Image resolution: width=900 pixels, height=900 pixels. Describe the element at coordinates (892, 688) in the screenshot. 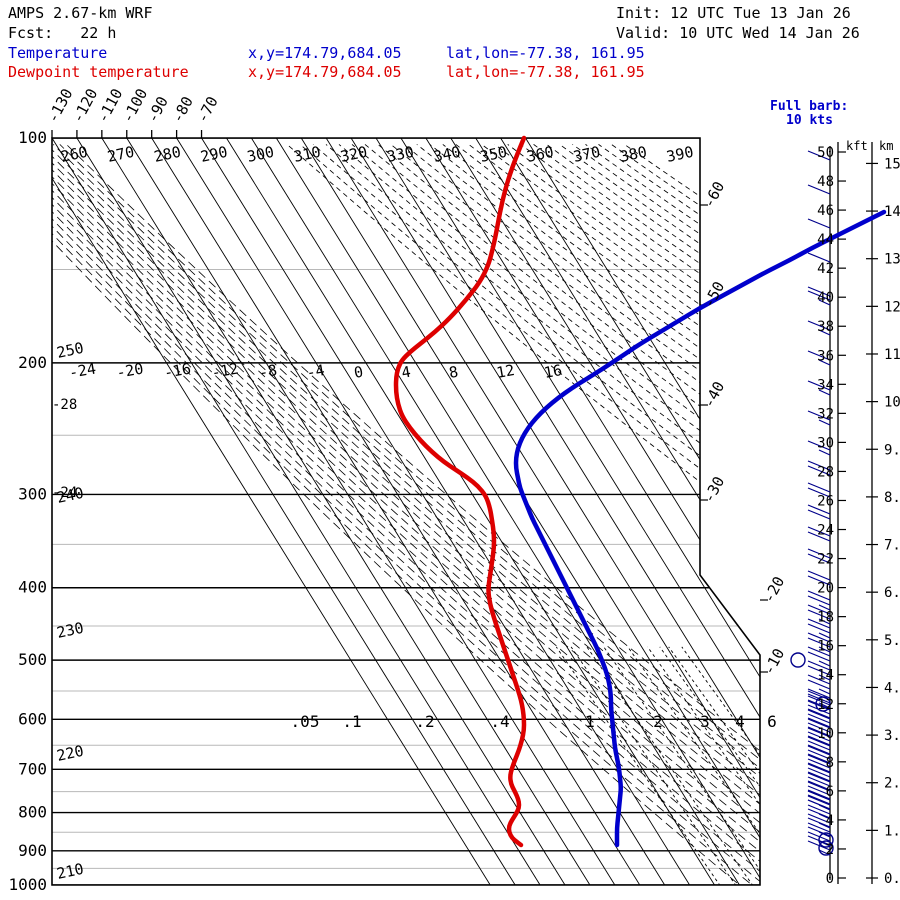

I see `km-tick-4p: 4.` at that location.